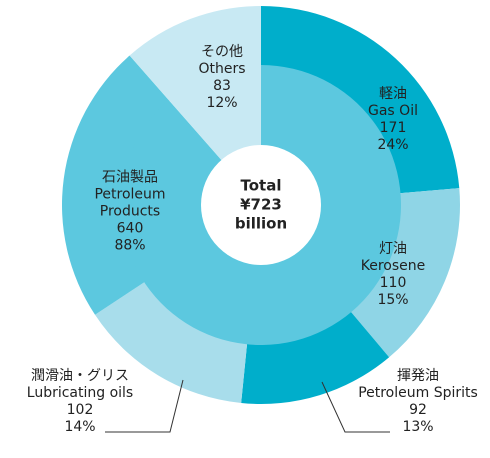  I want to click on label-line: Petroleum Products, so click(130, 203).